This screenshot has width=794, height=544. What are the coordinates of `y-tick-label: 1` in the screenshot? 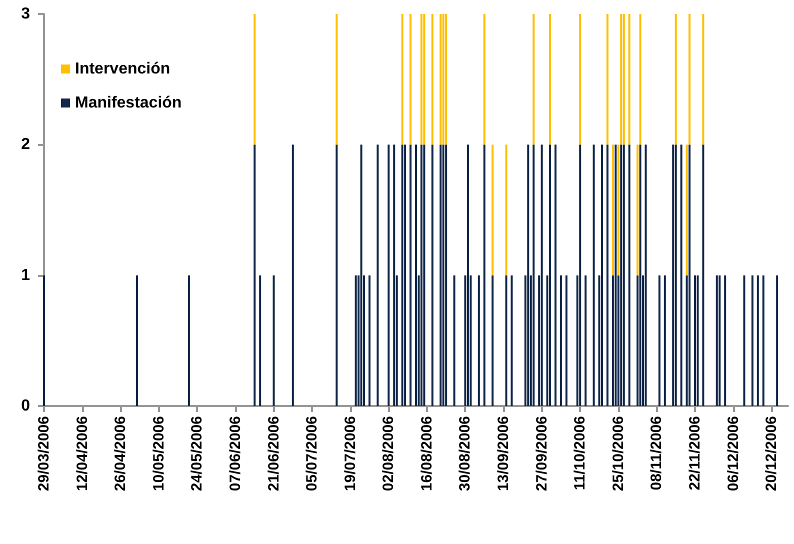 It's located at (25, 275).